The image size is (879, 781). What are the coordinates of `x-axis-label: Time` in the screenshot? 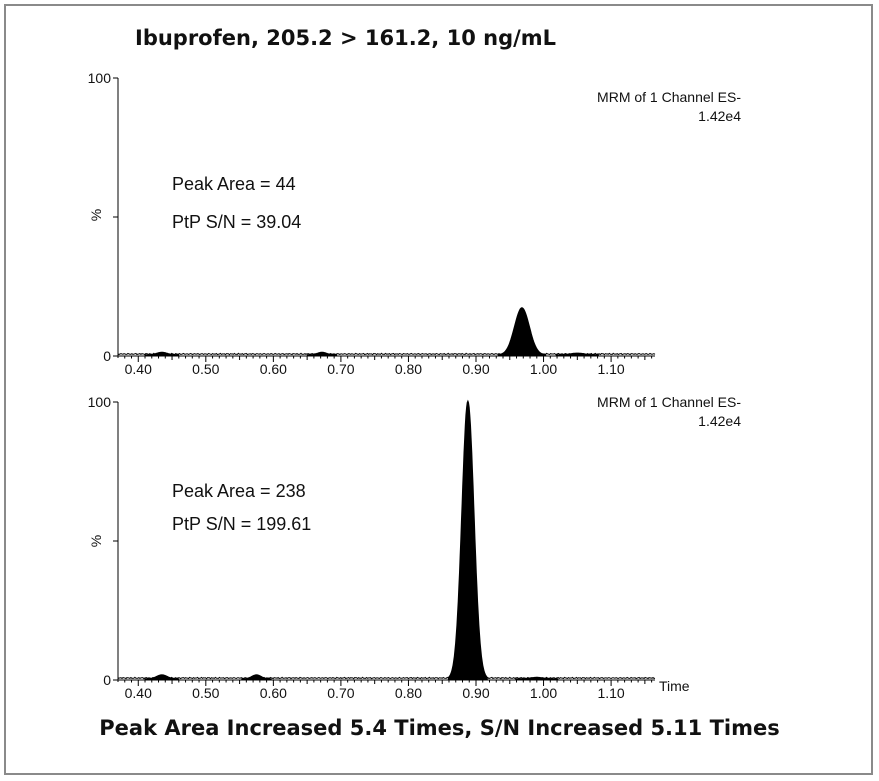 It's located at (674, 686).